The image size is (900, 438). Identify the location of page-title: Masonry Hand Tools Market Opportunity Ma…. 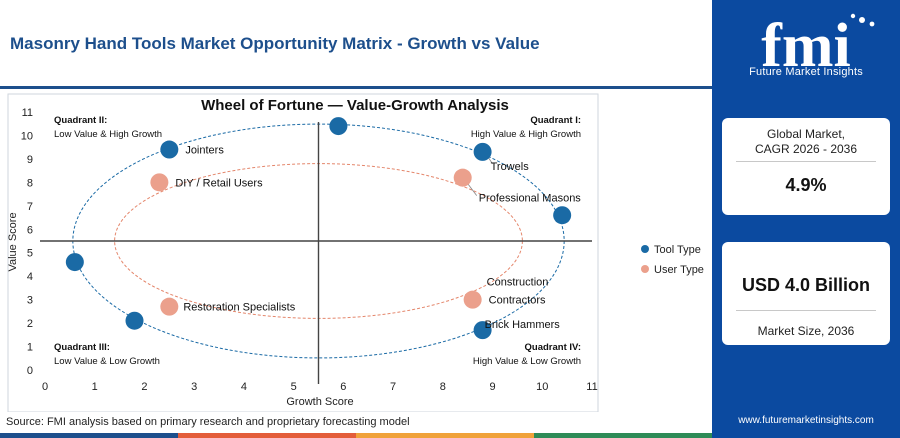
(275, 43).